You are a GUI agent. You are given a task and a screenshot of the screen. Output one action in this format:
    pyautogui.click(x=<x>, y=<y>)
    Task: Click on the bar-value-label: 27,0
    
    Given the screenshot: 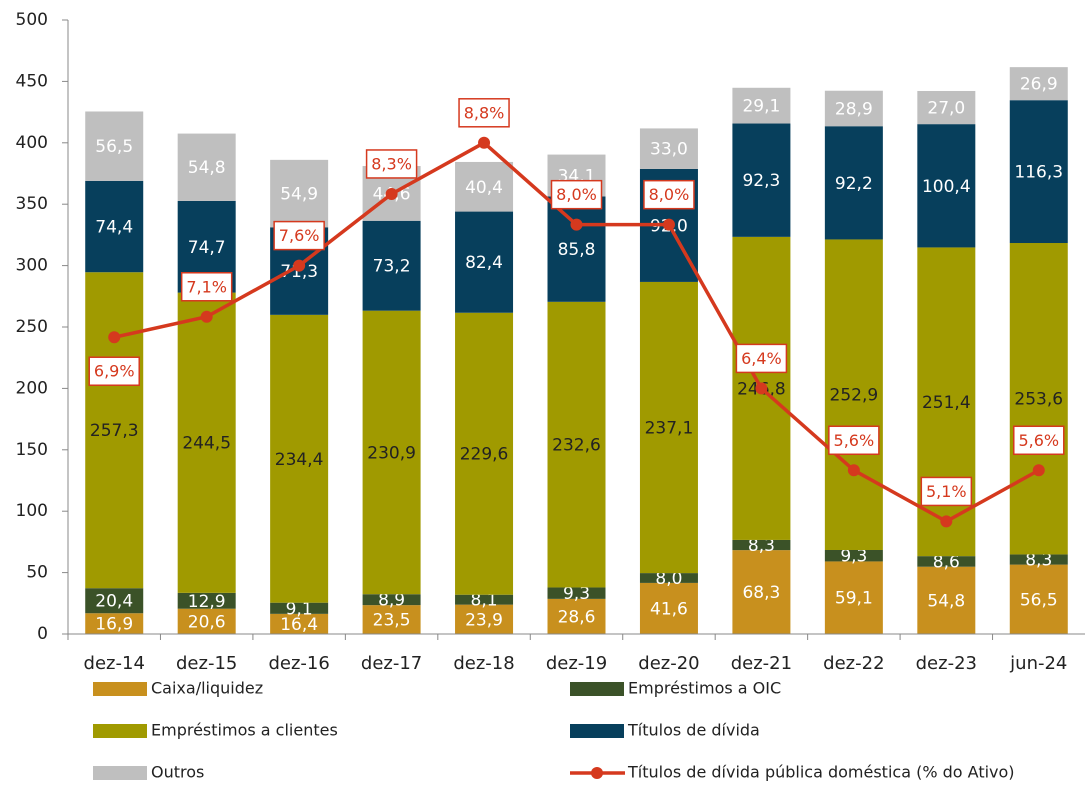 What is the action you would take?
    pyautogui.click(x=946, y=109)
    